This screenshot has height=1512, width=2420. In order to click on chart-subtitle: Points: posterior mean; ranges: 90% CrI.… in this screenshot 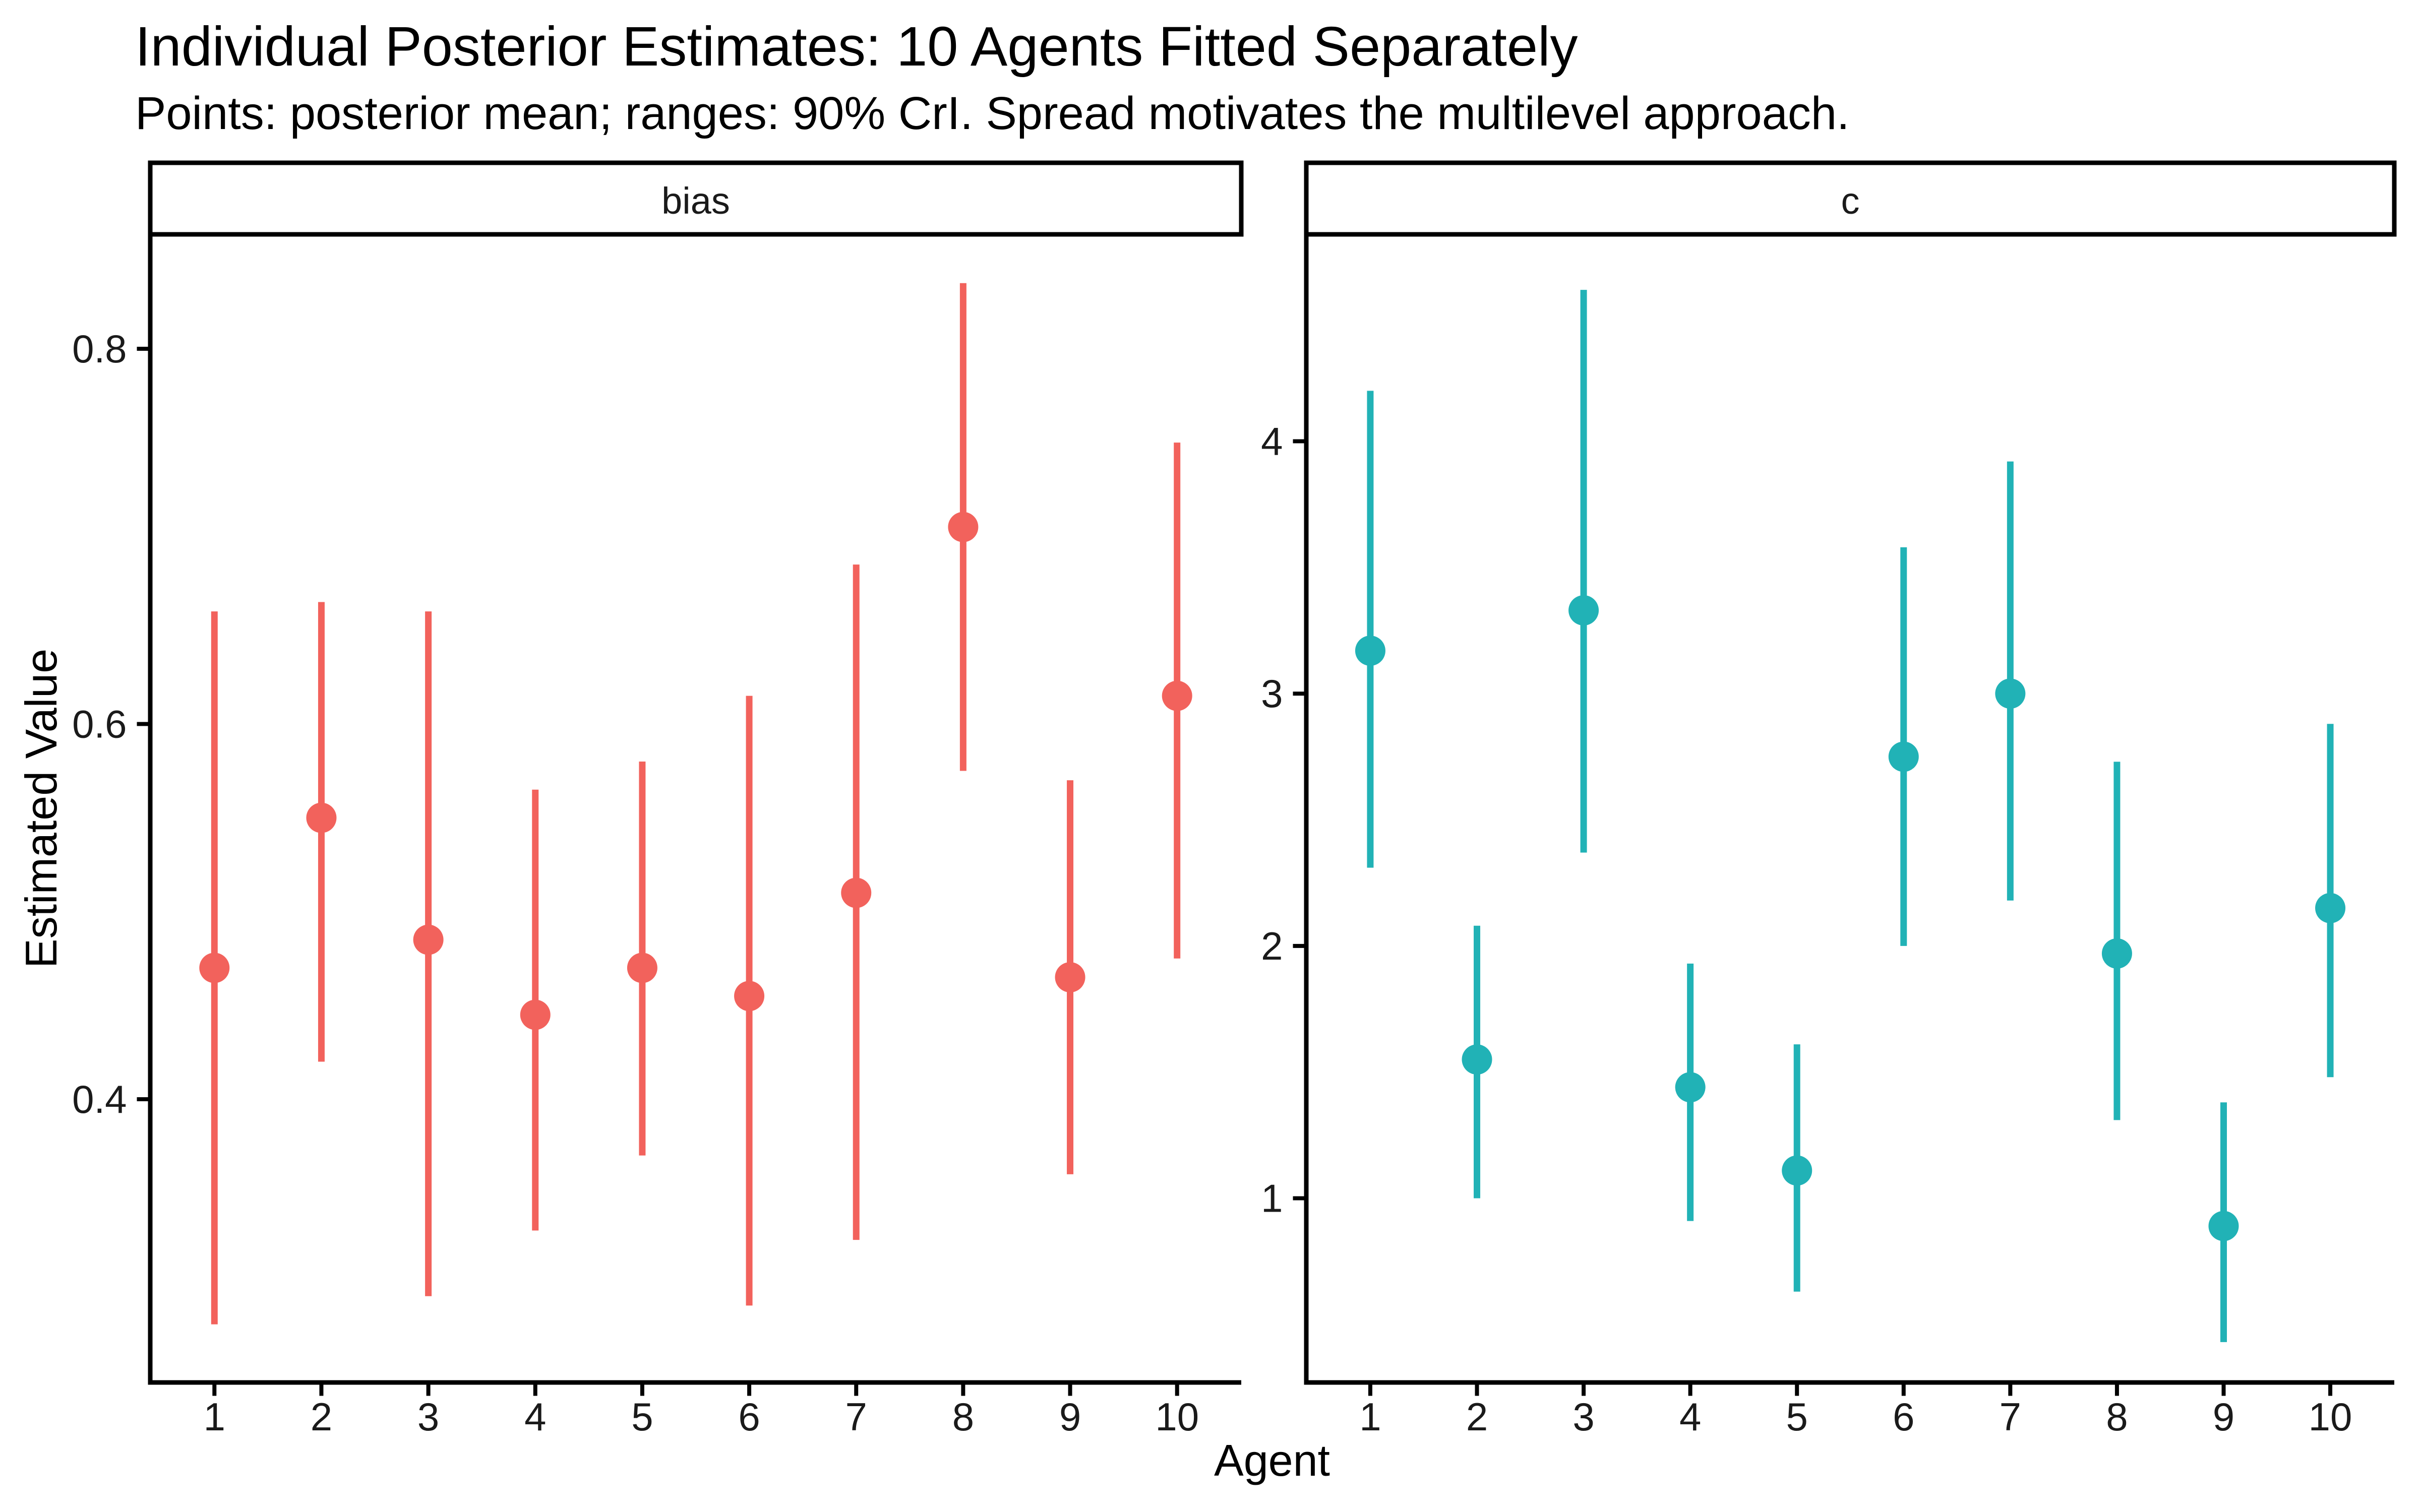, I will do `click(992, 113)`.